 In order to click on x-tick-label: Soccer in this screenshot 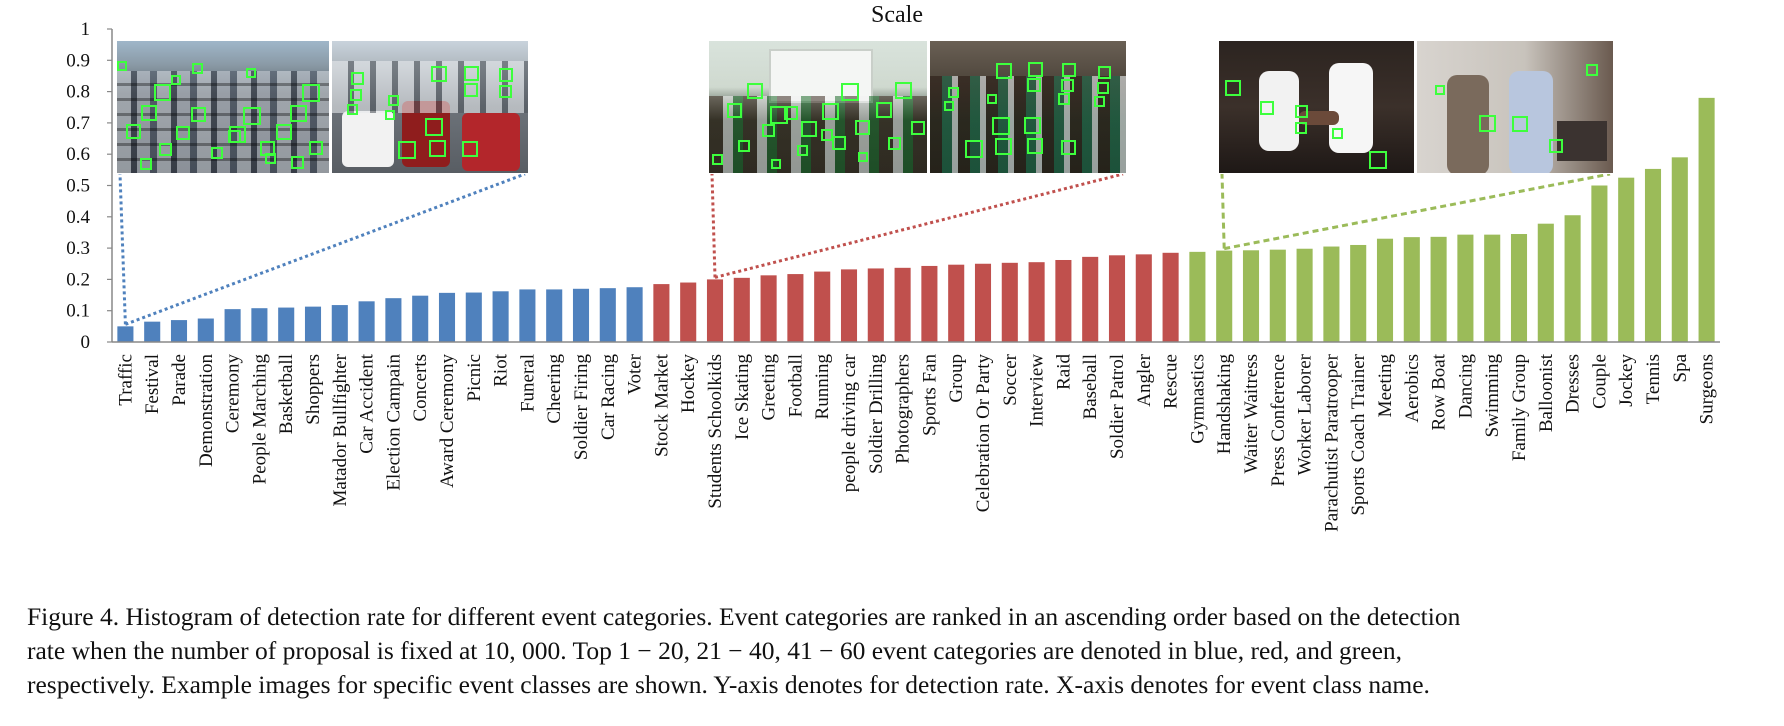, I will do `click(1010, 379)`.